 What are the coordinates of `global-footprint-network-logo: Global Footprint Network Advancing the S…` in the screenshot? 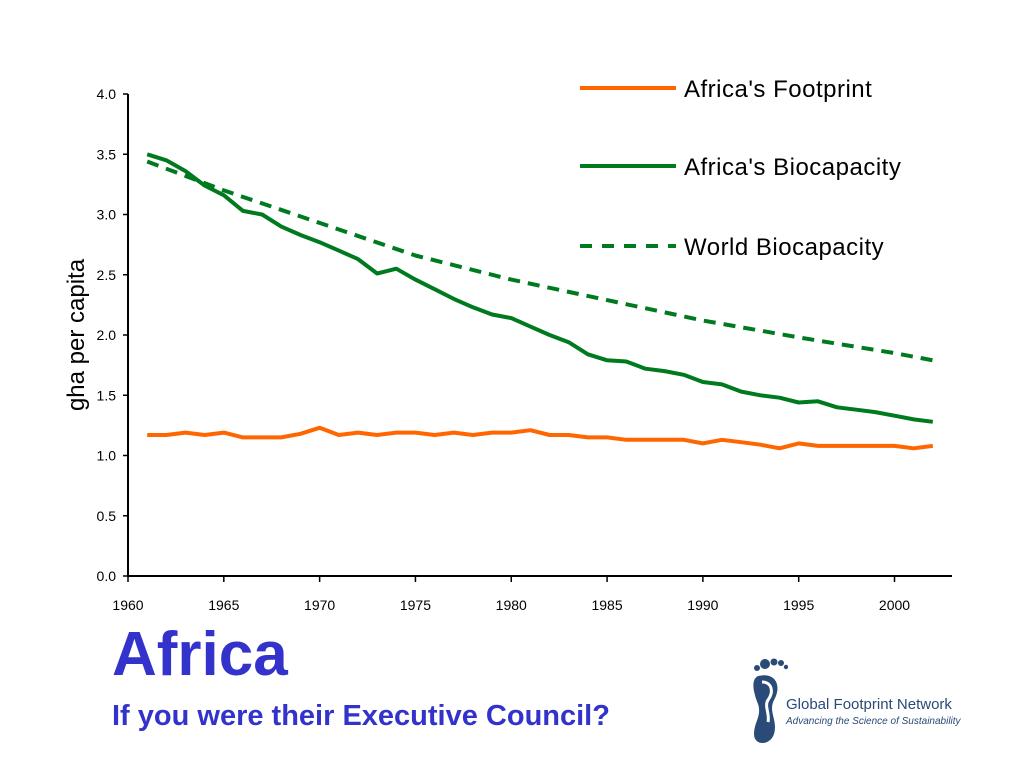 It's located at (863, 702).